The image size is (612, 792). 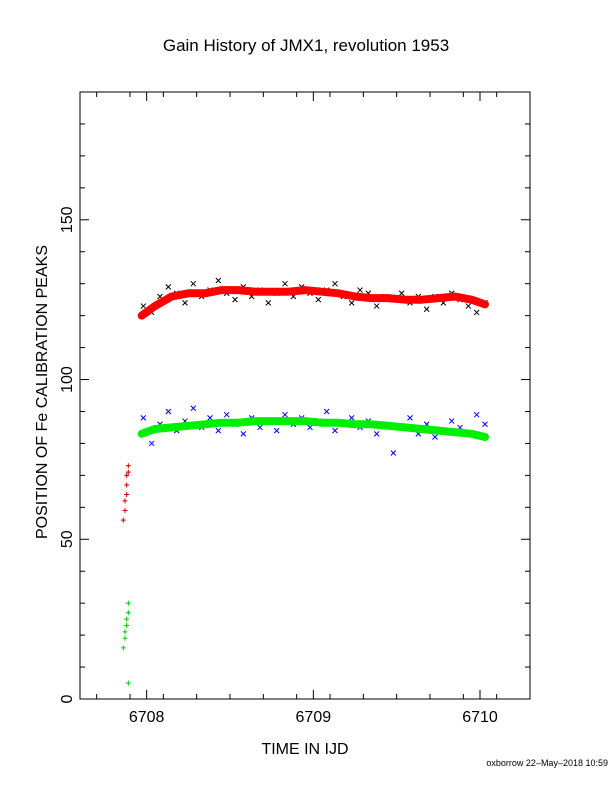 I want to click on x-tick-label: 6708, so click(x=147, y=717).